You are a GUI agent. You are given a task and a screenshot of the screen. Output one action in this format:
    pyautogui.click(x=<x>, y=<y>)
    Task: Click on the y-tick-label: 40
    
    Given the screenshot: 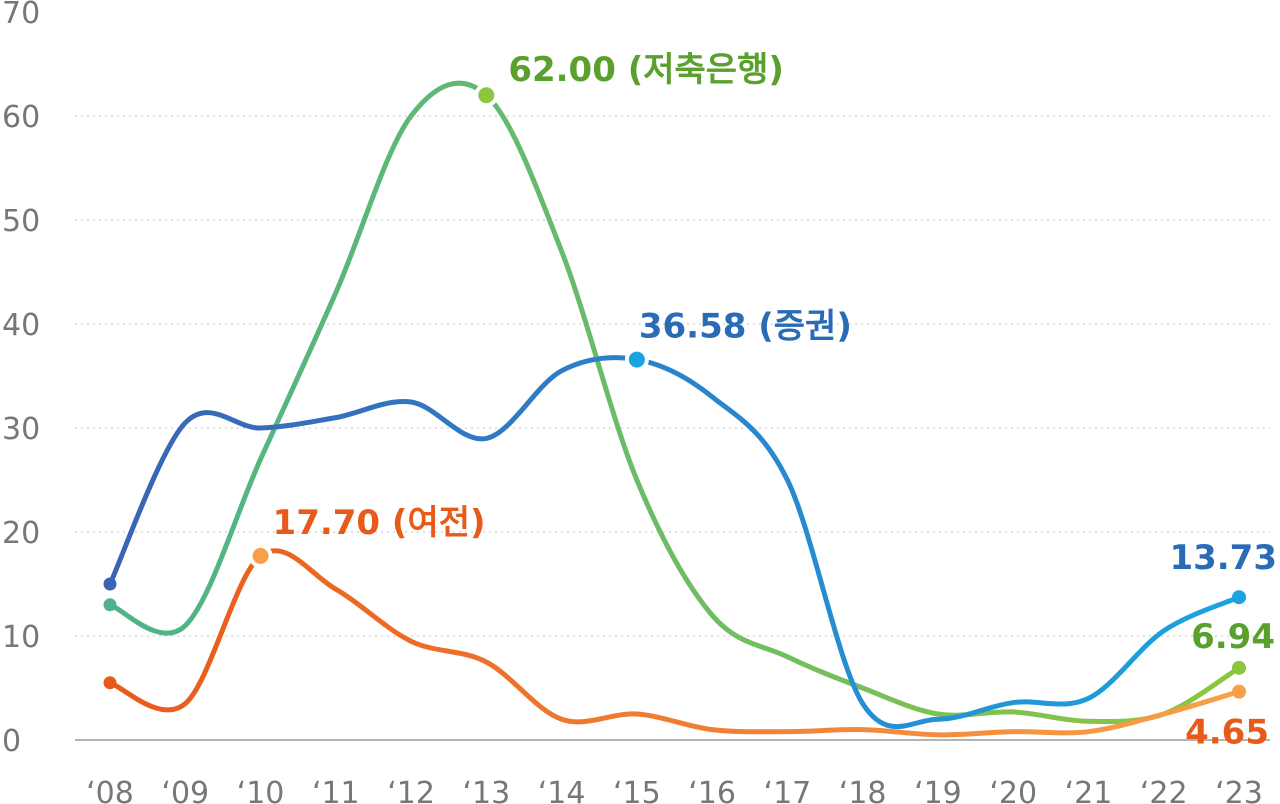 What is the action you would take?
    pyautogui.click(x=21, y=325)
    